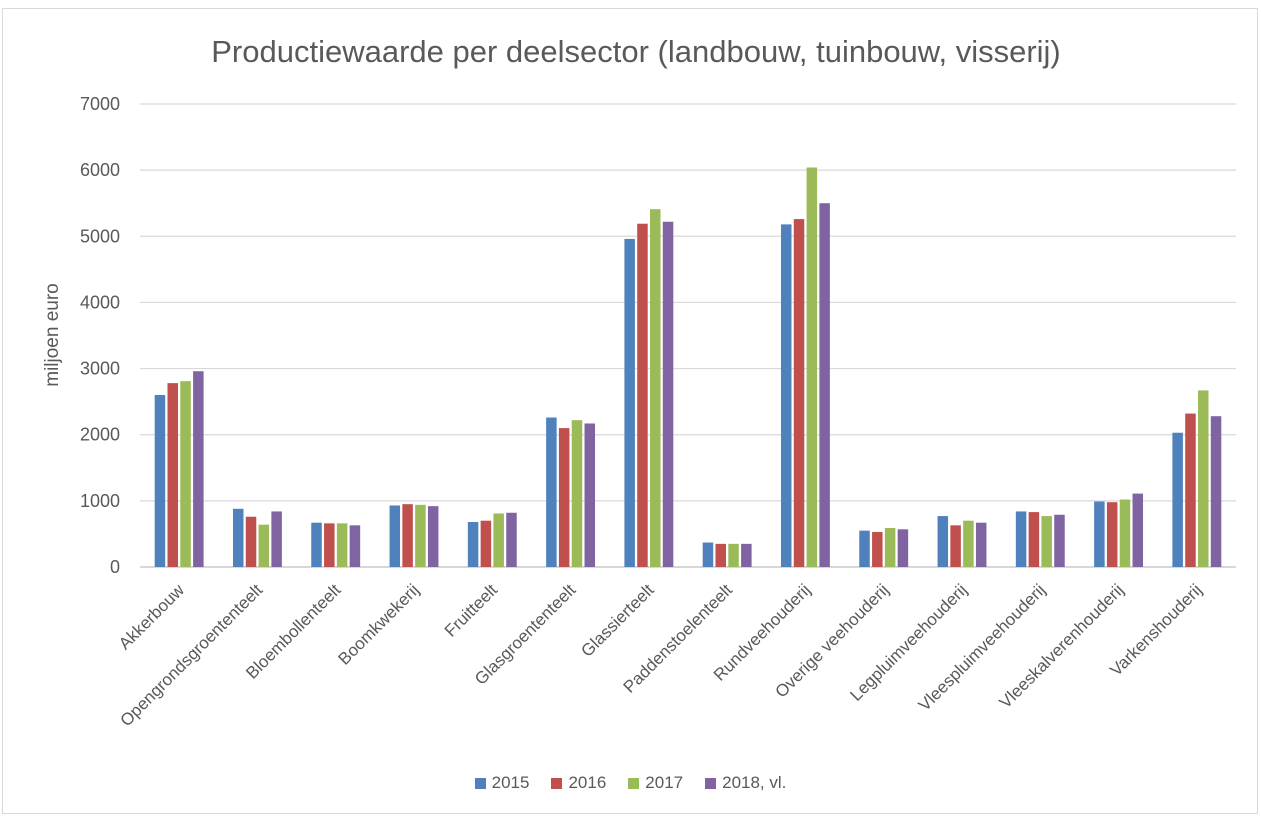 This screenshot has height=817, width=1261. Describe the element at coordinates (617, 620) in the screenshot. I see `x-tick-label: Glassierteelt` at that location.